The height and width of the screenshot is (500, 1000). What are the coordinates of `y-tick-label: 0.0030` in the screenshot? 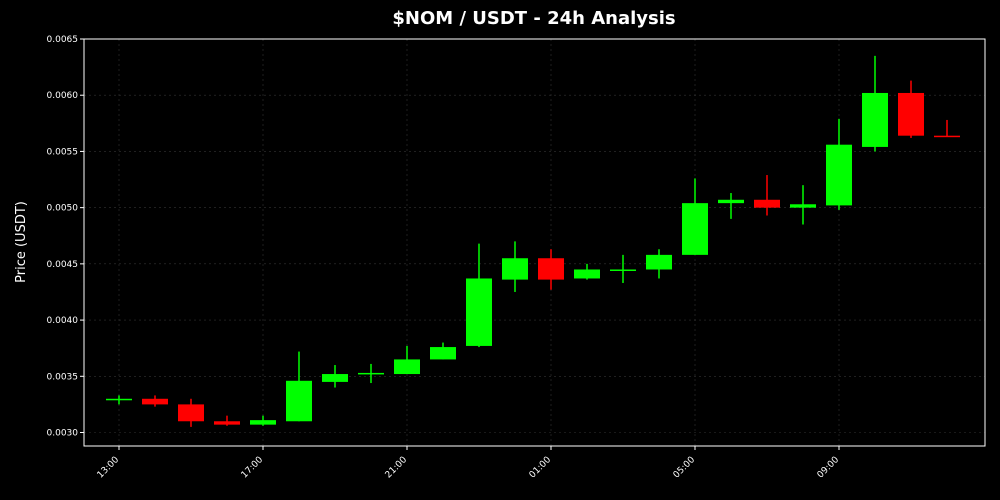 It's located at (63, 434).